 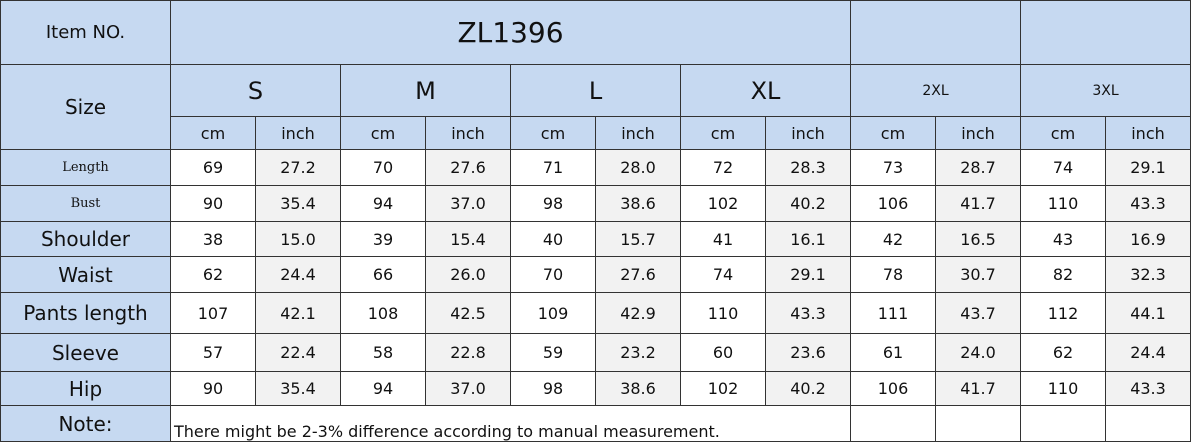 What do you see at coordinates (213, 239) in the screenshot?
I see `measurement: 38` at bounding box center [213, 239].